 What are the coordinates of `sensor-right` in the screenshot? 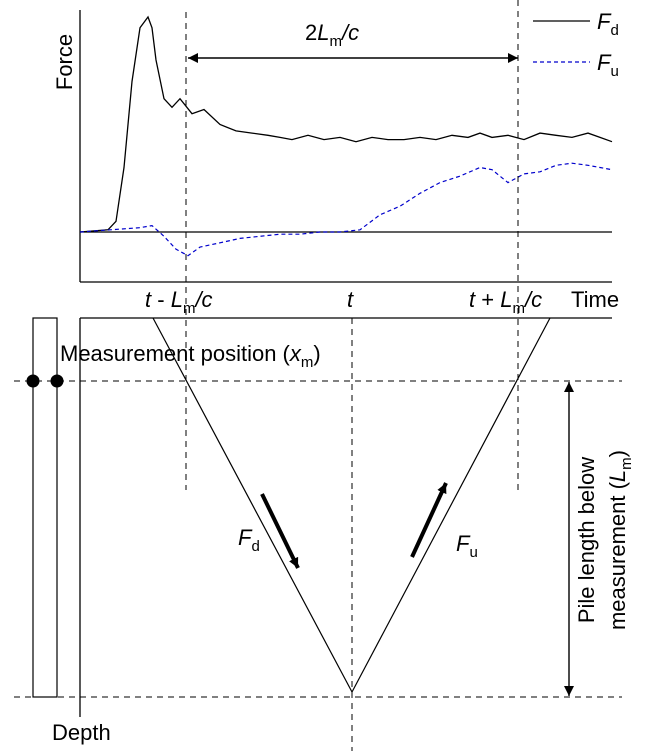 It's located at (57, 381).